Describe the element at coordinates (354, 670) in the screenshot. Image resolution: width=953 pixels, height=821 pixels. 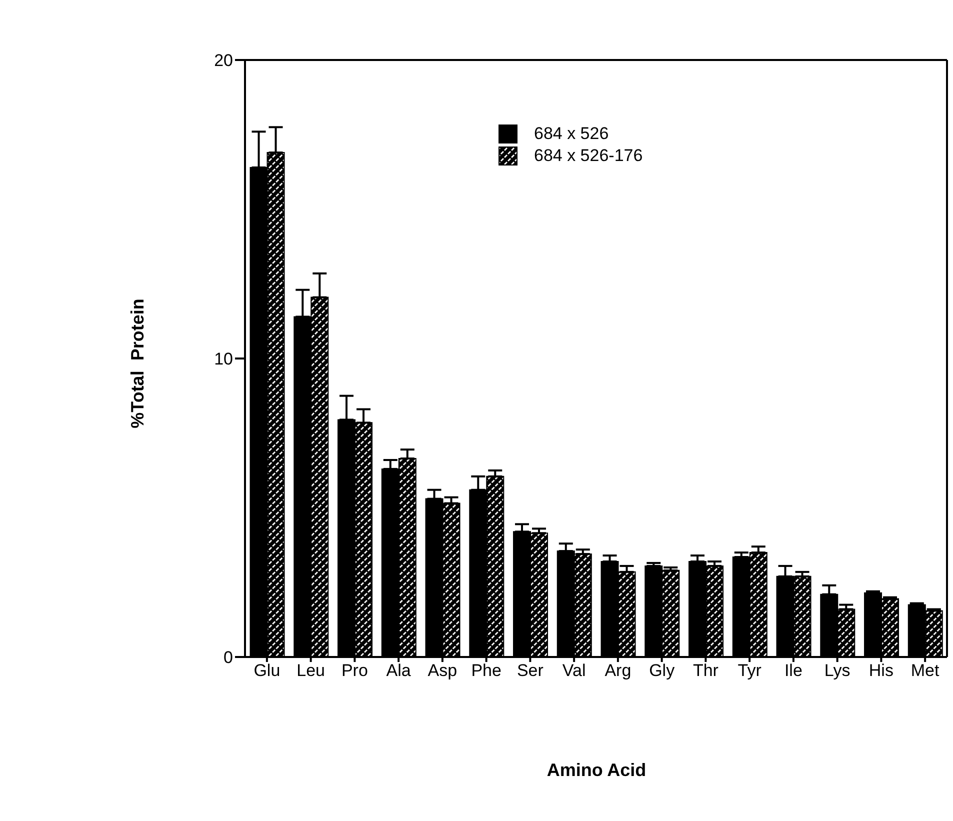
I see `x-tick-label: Pro` at that location.